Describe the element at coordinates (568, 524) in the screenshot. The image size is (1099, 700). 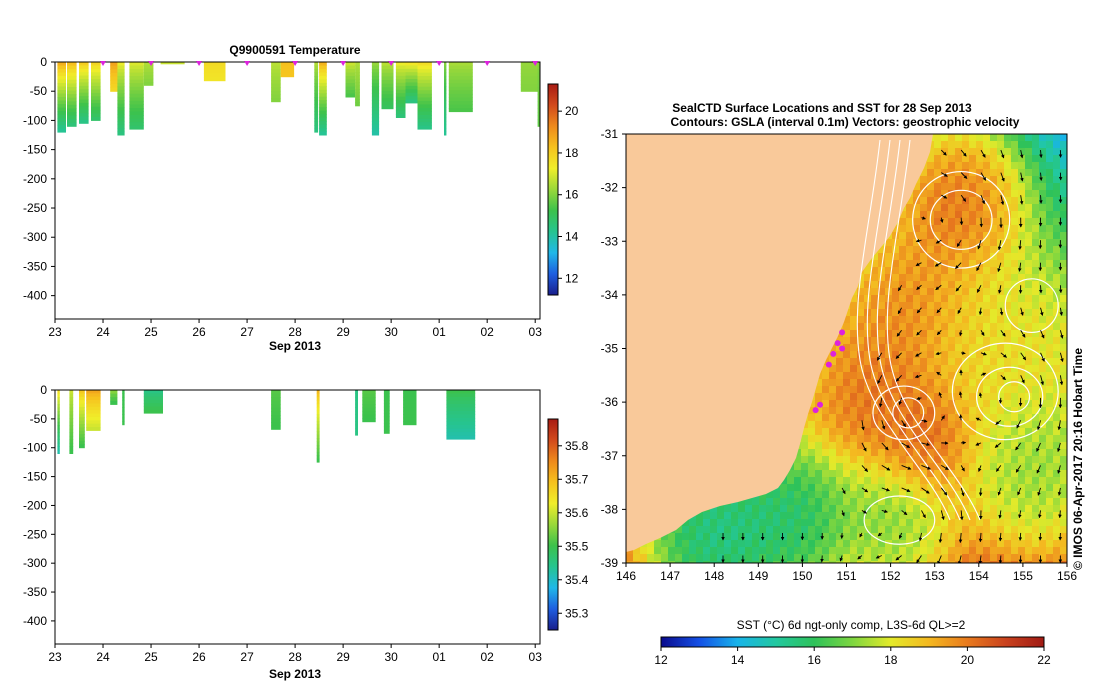
I see `salinity-colorbar: 35.335.435.535.635.735.8` at that location.